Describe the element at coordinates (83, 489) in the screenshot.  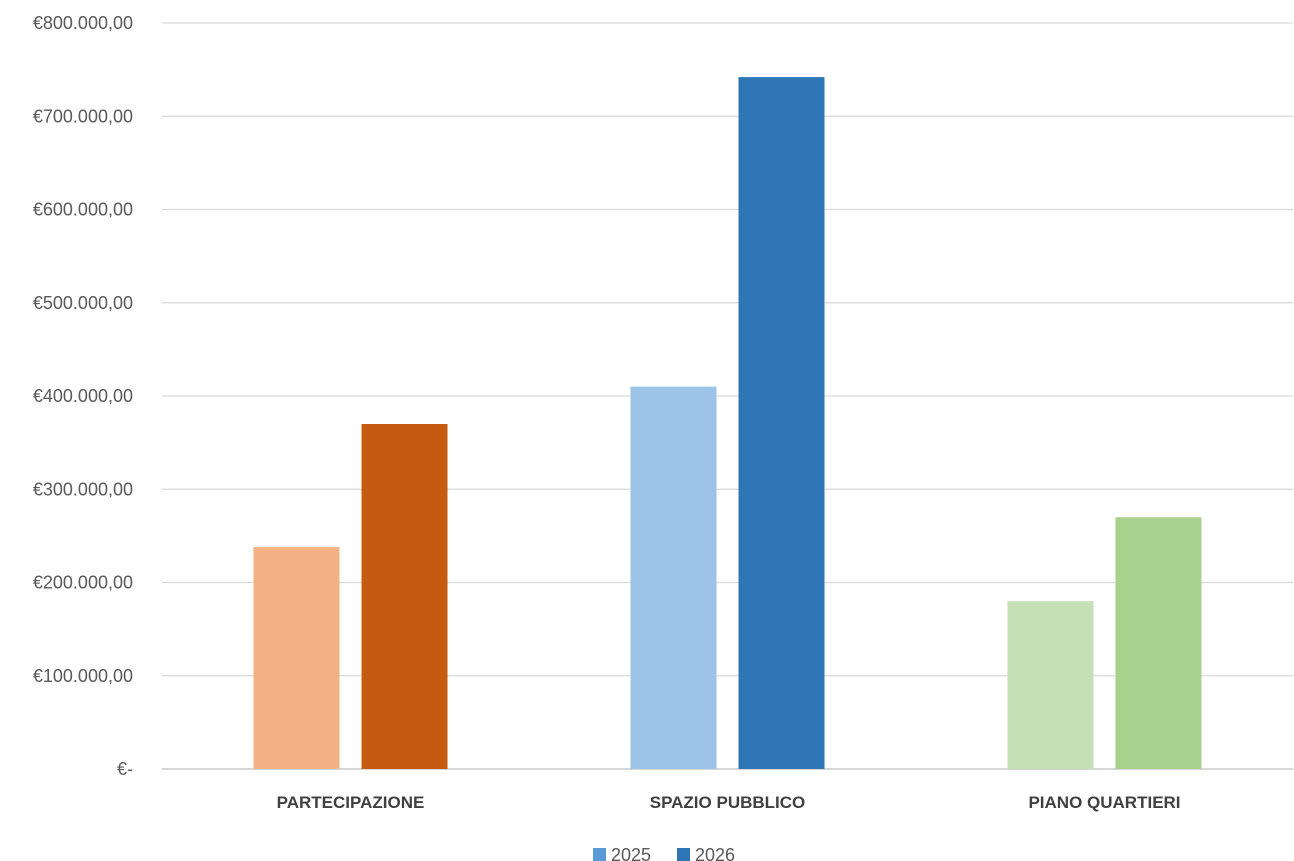
I see `y-tick-label: €300.000,00` at that location.